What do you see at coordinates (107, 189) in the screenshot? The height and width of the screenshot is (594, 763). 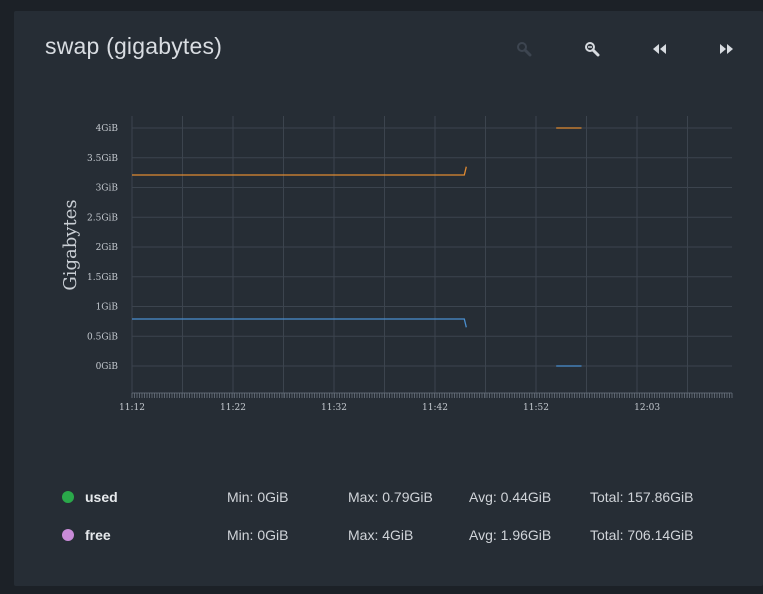 I see `y-tick-label: 3GiB` at bounding box center [107, 189].